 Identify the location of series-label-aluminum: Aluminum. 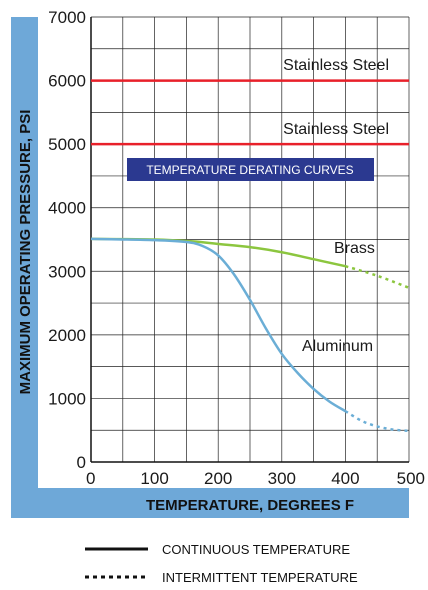
(337, 346).